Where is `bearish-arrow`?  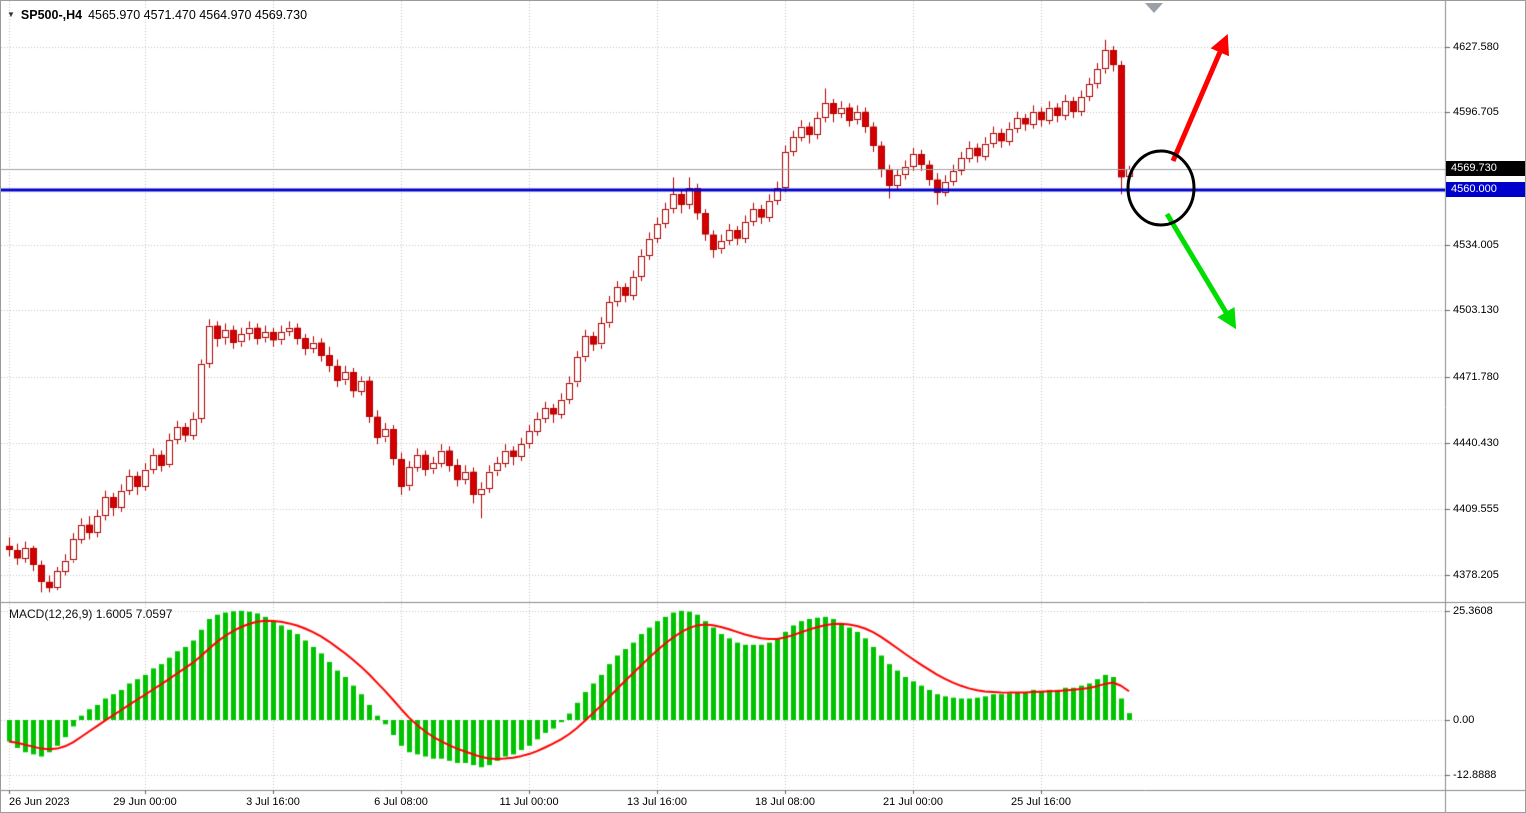 bearish-arrow is located at coordinates (1200, 271).